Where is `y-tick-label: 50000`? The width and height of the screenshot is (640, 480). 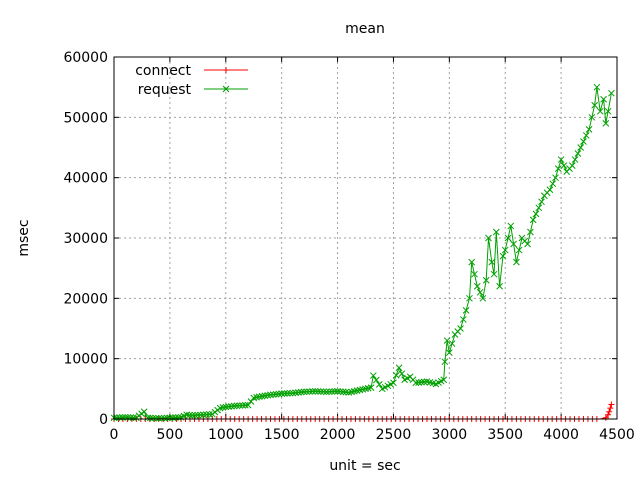 y-tick-label: 50000 is located at coordinates (85, 118).